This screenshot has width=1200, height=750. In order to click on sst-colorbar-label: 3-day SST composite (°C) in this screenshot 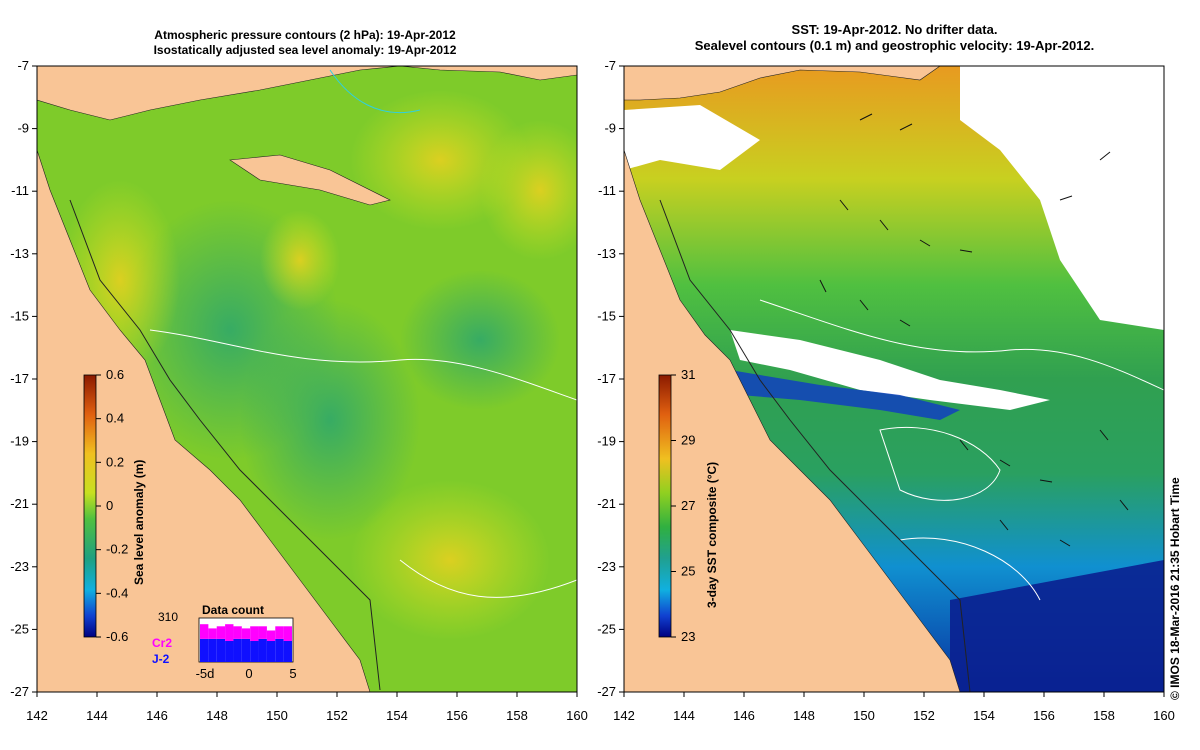, I will do `click(712, 534)`.